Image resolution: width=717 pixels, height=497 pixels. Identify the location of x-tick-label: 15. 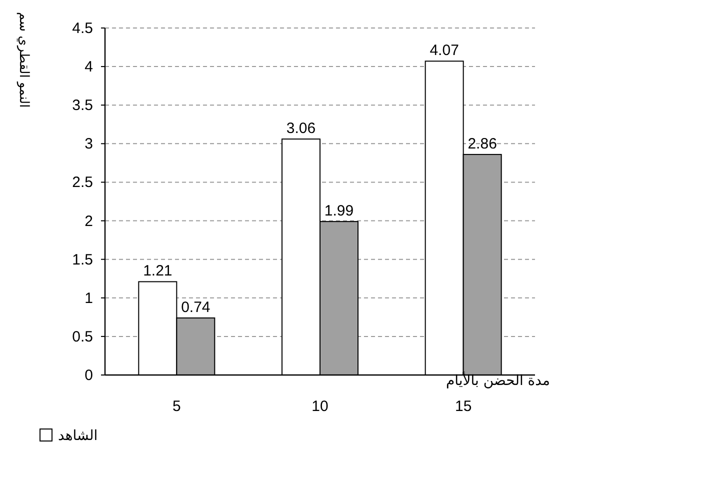
(463, 406).